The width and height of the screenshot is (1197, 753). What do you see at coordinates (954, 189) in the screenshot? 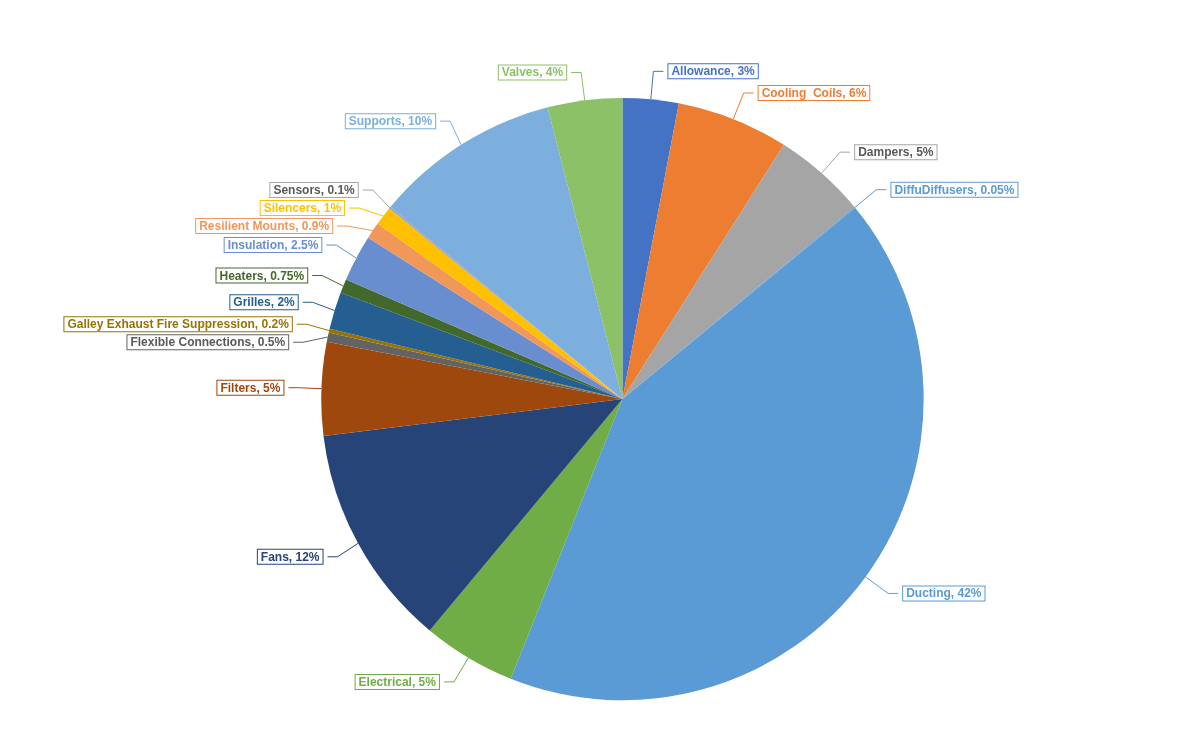
I see `slice-label: DiffuDiffusers, 0.05%` at bounding box center [954, 189].